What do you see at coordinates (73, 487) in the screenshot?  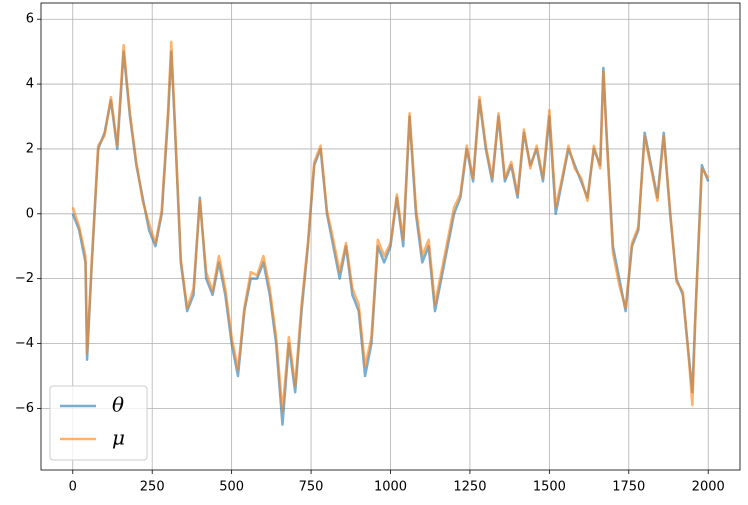 I see `x-tick-label: 0` at bounding box center [73, 487].